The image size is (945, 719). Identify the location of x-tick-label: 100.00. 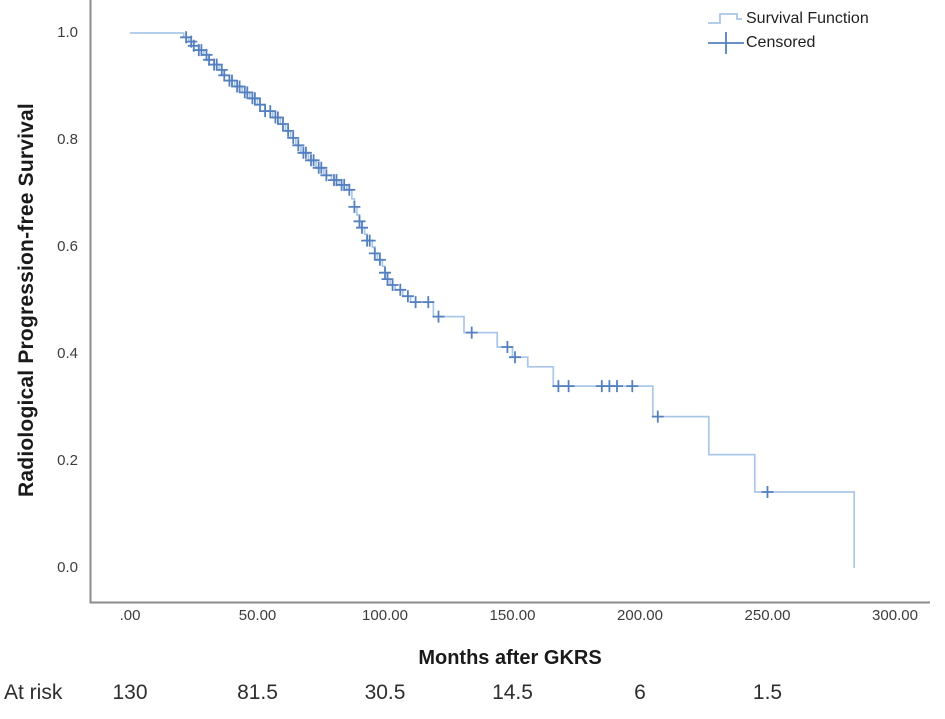
(385, 615).